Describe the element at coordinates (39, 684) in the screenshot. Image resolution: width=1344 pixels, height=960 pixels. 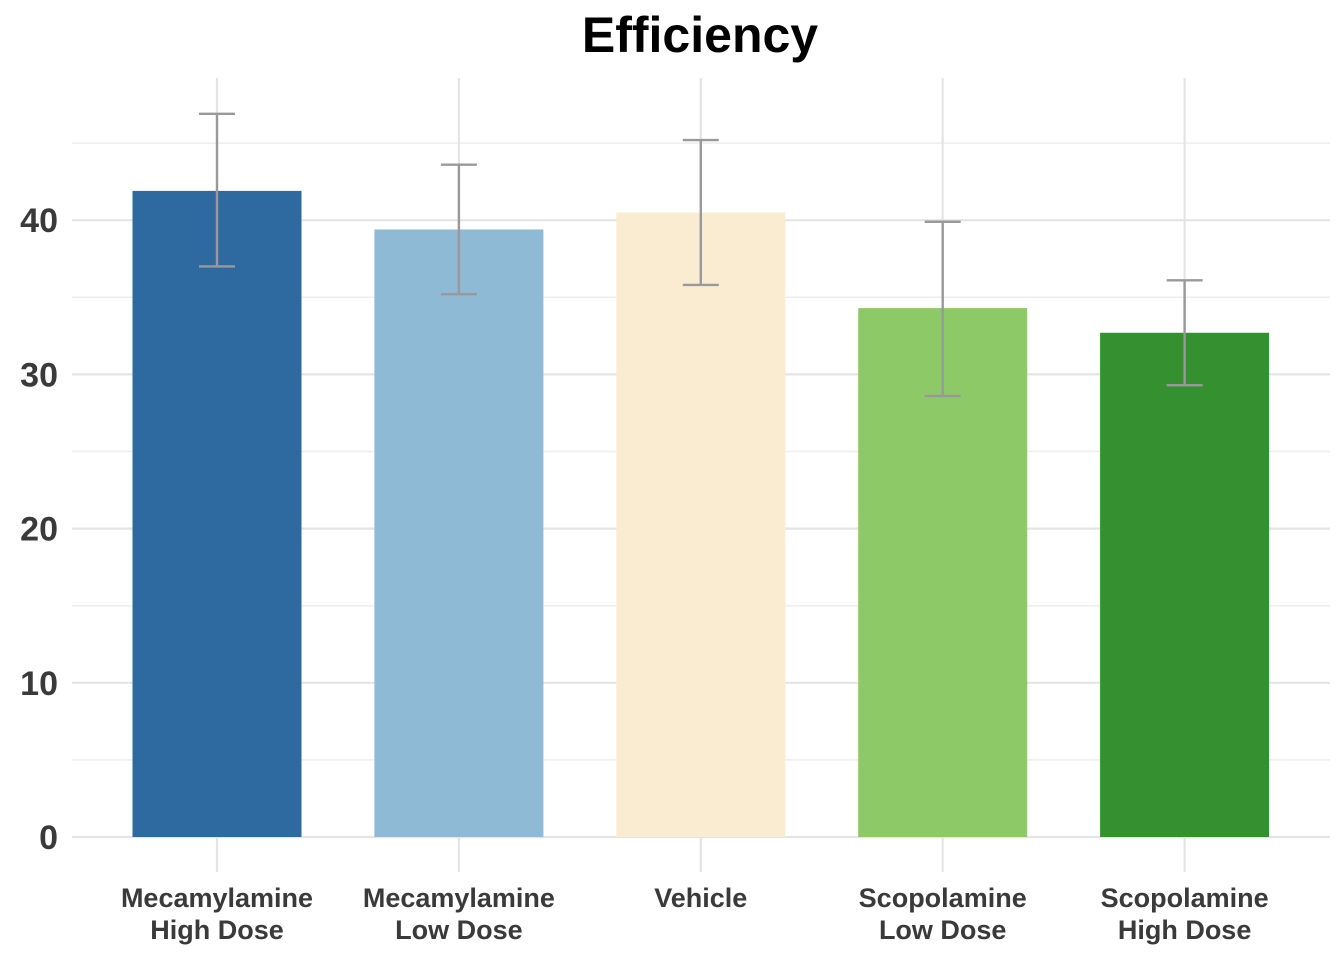
I see `y-tick-label: 10` at that location.